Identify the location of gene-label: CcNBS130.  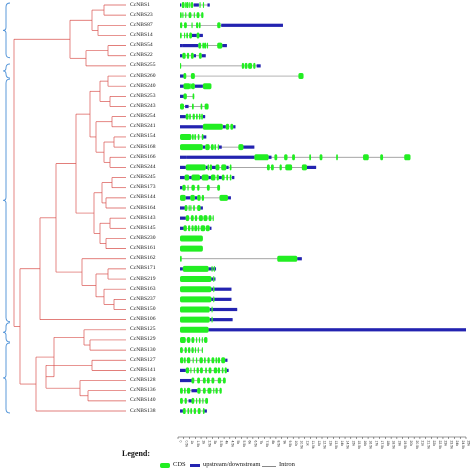
(143, 349).